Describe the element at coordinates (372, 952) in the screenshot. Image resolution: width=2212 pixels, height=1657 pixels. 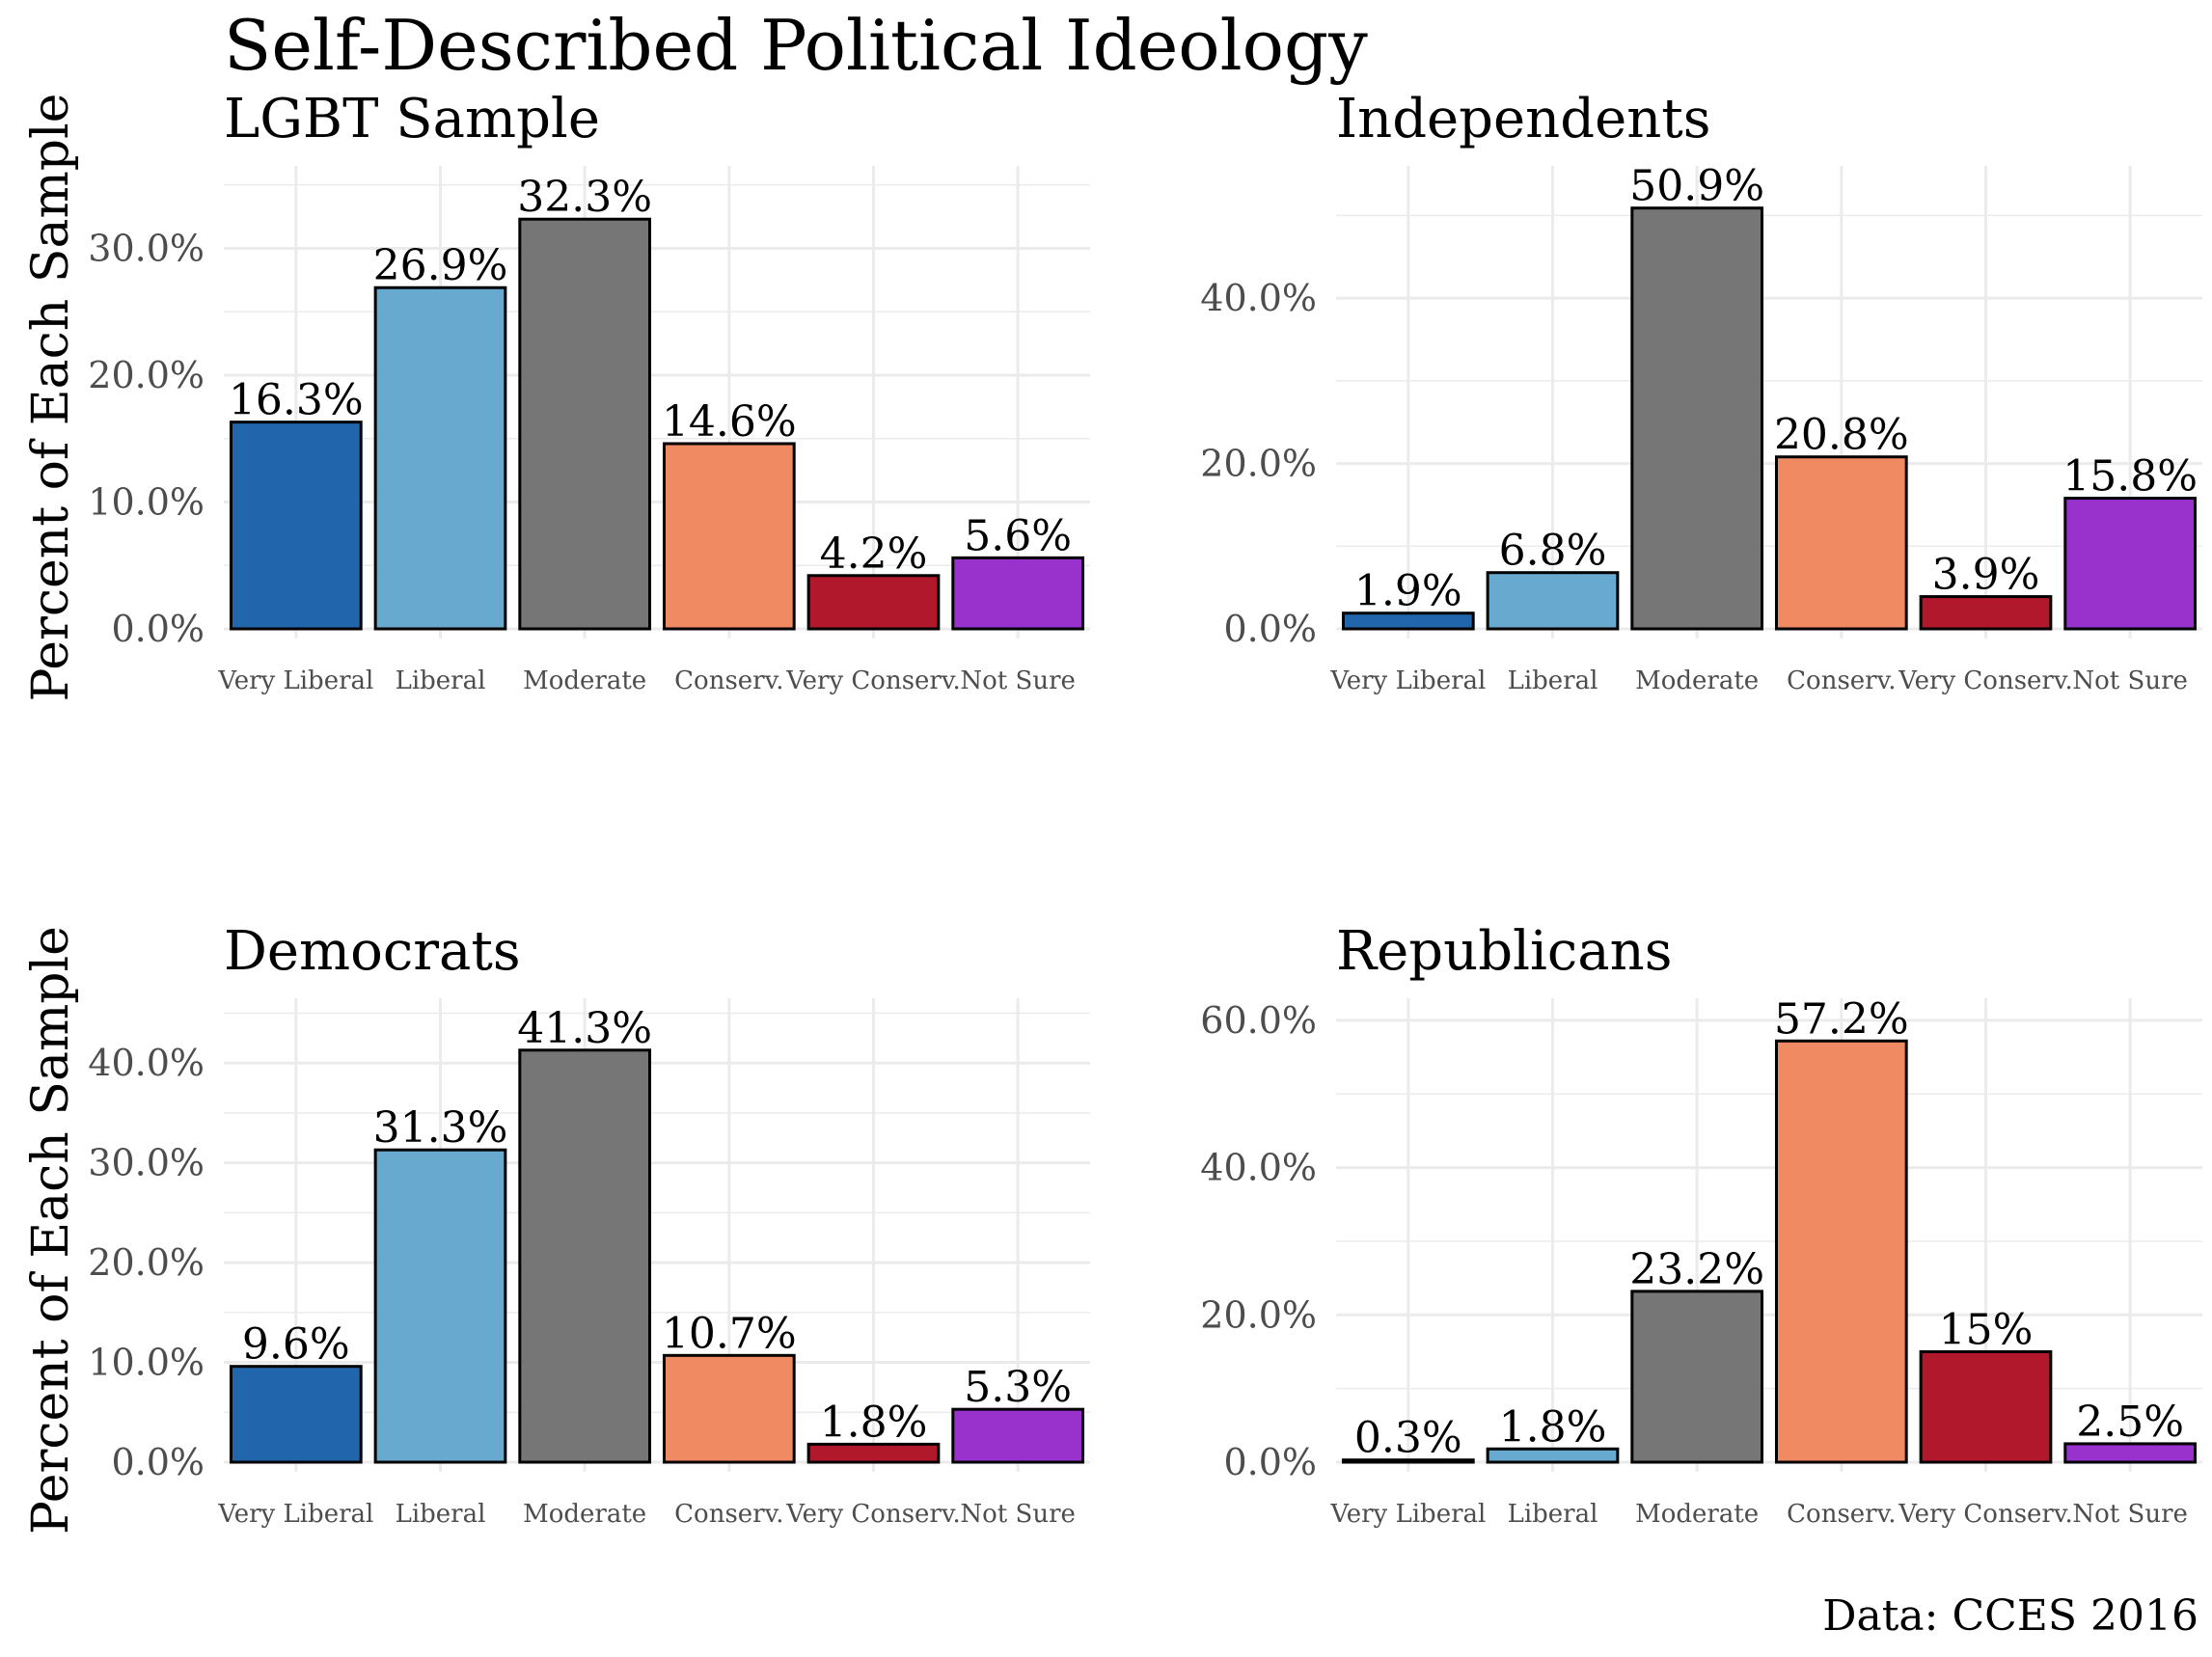
I see `panel-title: Democrats` at that location.